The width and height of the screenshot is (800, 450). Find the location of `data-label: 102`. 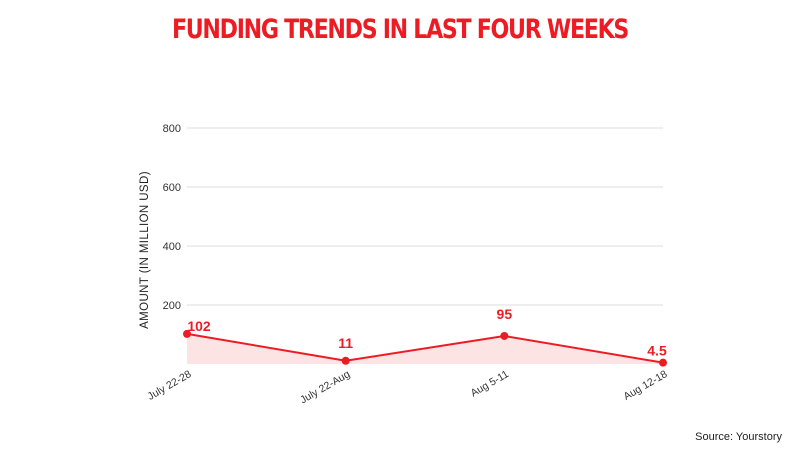

data-label: 102 is located at coordinates (199, 326).